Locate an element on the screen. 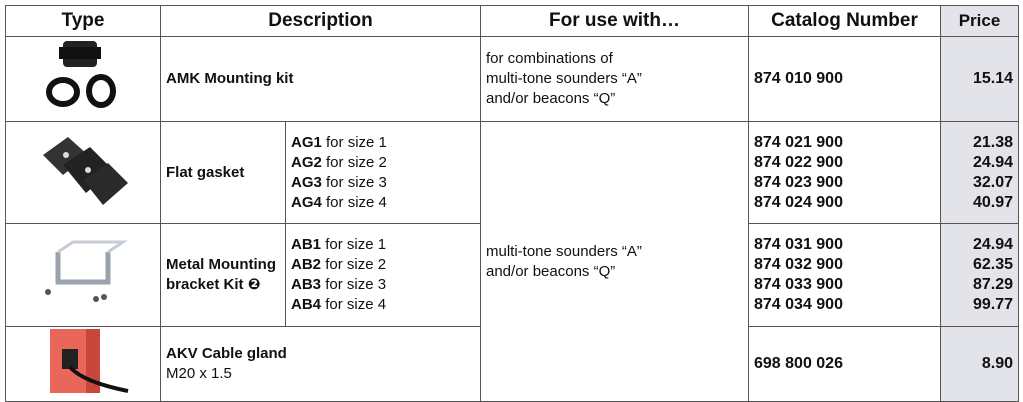  price-cell: 24.94 62.35 87.29 99.77 is located at coordinates (979, 275).